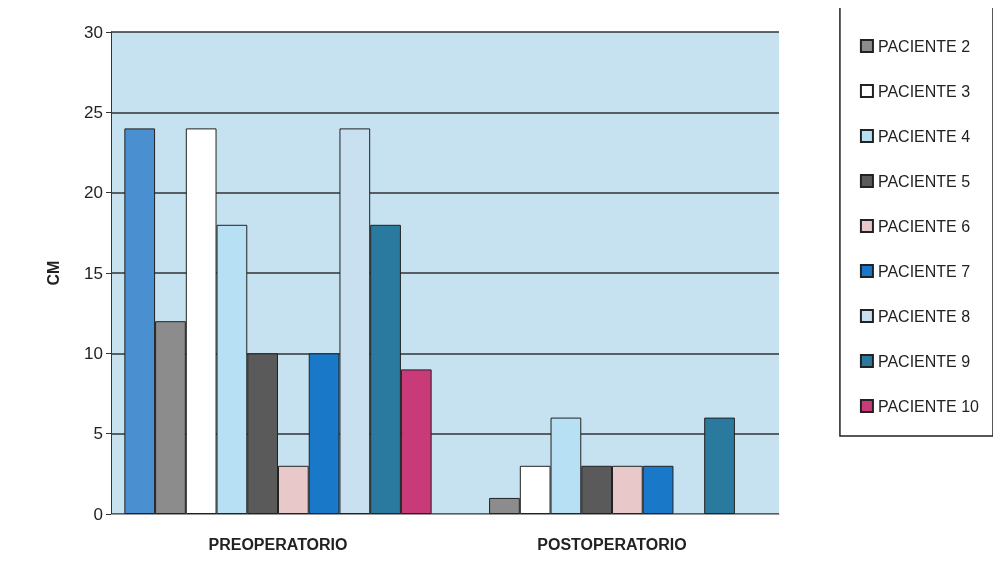  What do you see at coordinates (719, 465) in the screenshot?
I see `bar` at bounding box center [719, 465].